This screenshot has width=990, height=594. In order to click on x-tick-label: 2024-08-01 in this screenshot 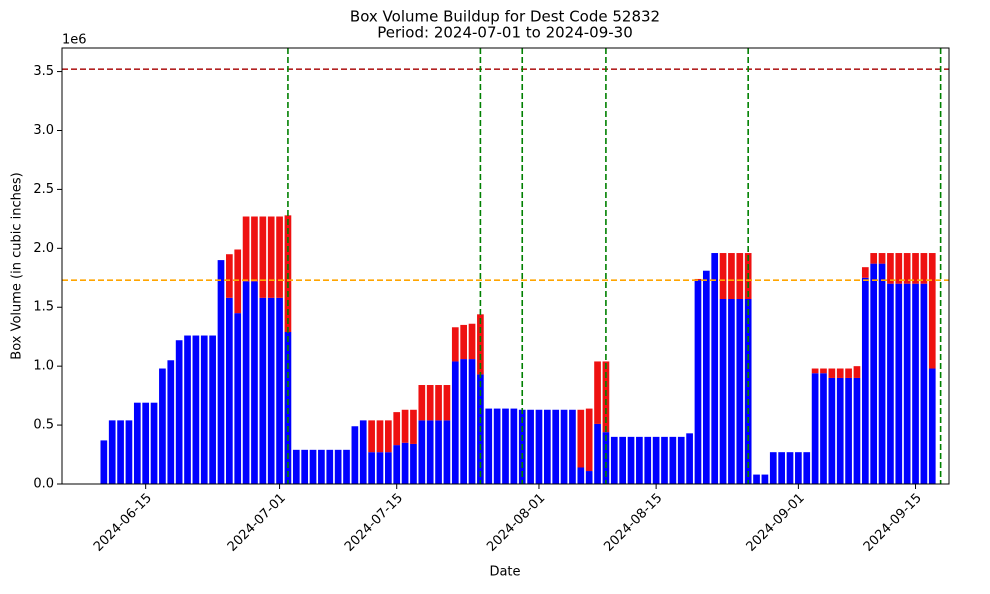, I will do `click(516, 523)`.